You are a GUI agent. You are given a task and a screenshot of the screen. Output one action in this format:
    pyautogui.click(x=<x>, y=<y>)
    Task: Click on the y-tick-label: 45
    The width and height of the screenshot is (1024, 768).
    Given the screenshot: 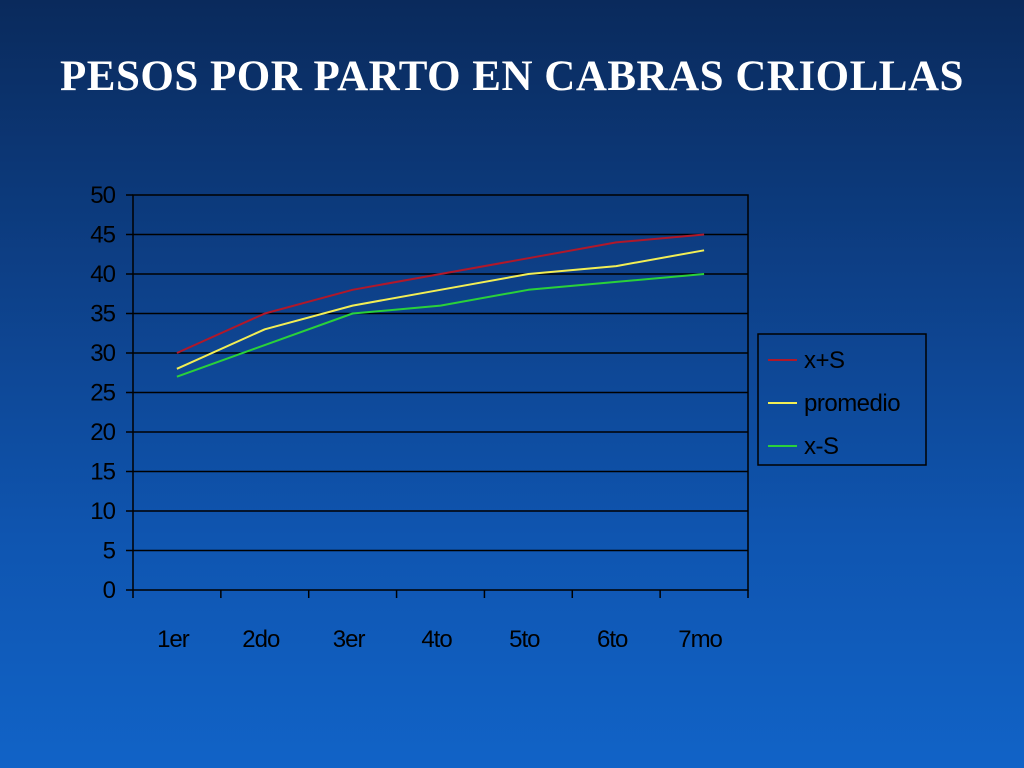 What is the action you would take?
    pyautogui.click(x=102, y=235)
    